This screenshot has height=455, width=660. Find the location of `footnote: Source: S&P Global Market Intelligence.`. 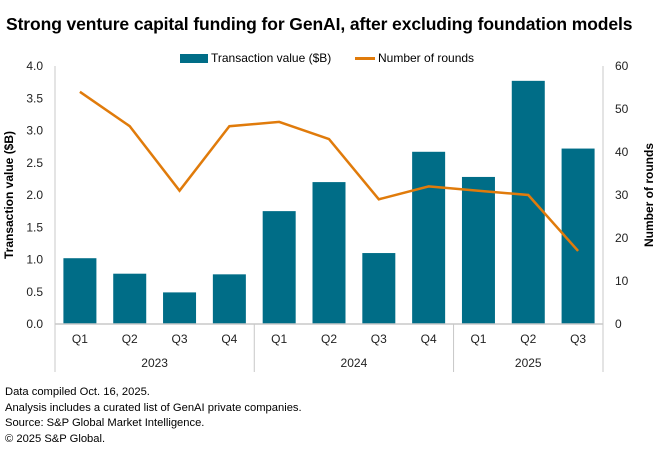

footnote: Source: S&P Global Market Intelligence. is located at coordinates (105, 423).